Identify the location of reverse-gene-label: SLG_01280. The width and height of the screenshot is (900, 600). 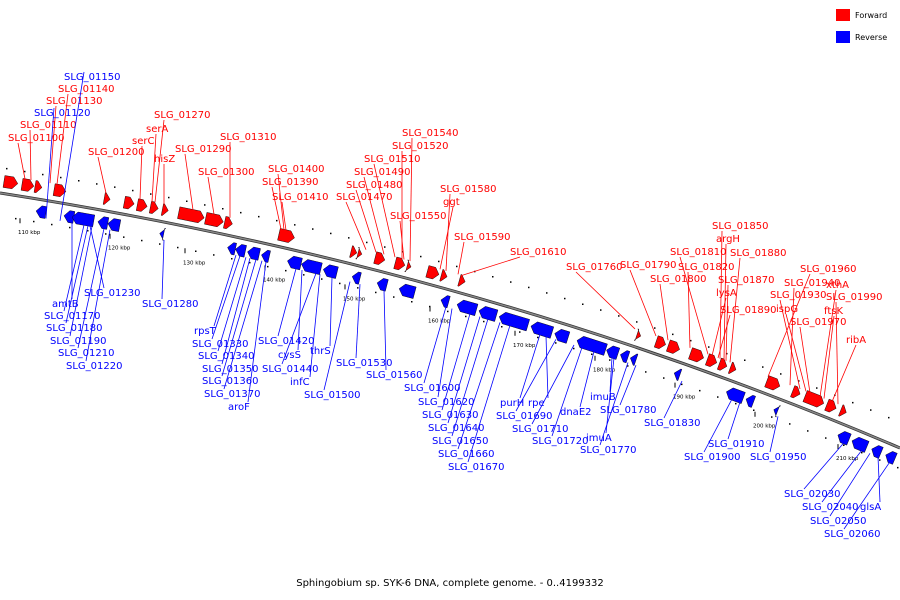
(170, 304).